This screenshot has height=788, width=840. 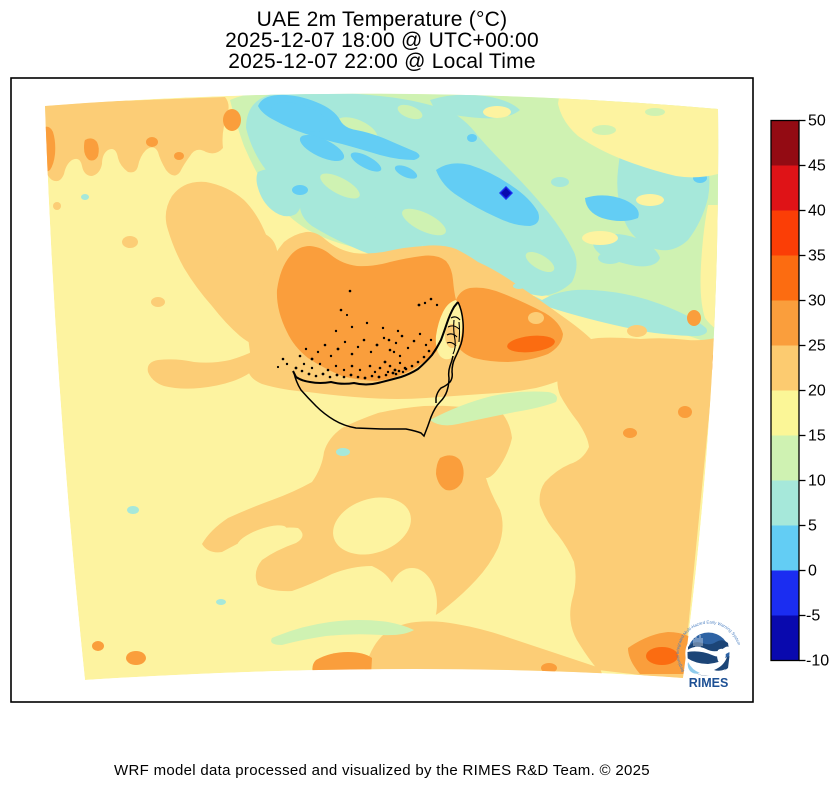 What do you see at coordinates (817, 121) in the screenshot?
I see `svg-text: 50` at bounding box center [817, 121].